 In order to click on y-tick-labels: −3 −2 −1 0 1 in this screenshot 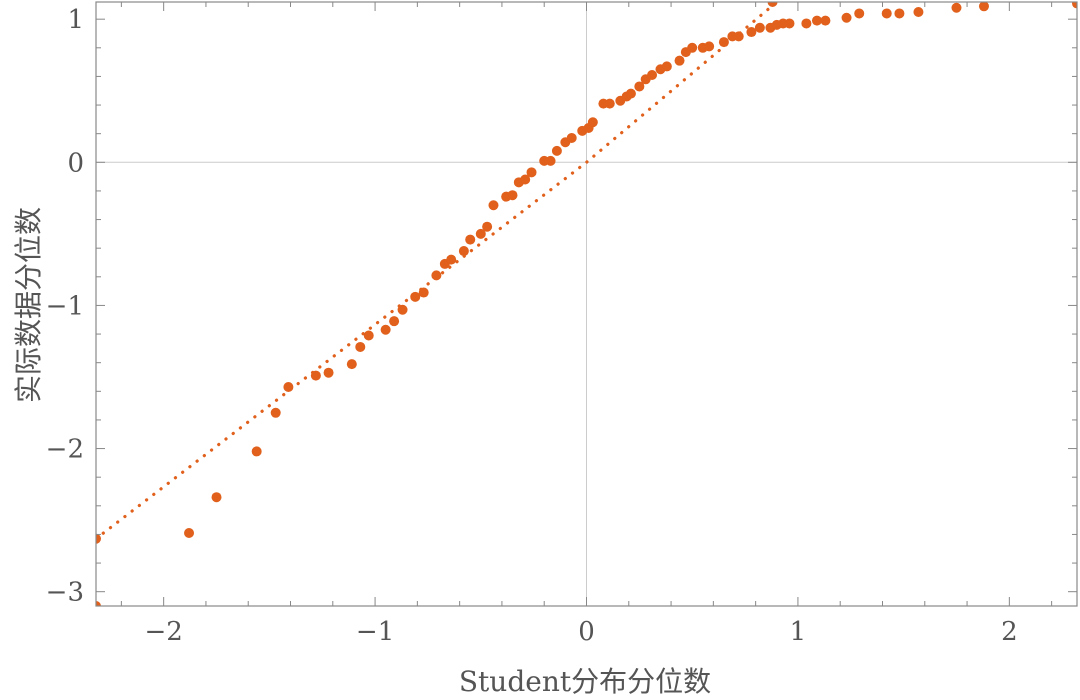, I will do `click(65, 306)`.